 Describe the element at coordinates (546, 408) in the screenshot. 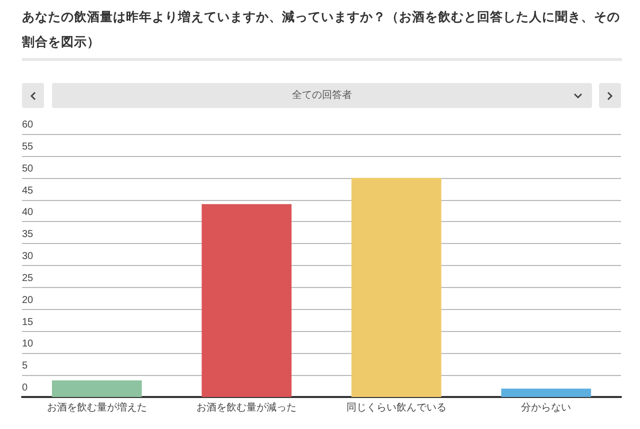

I see `x-tick-label: 分からない` at that location.